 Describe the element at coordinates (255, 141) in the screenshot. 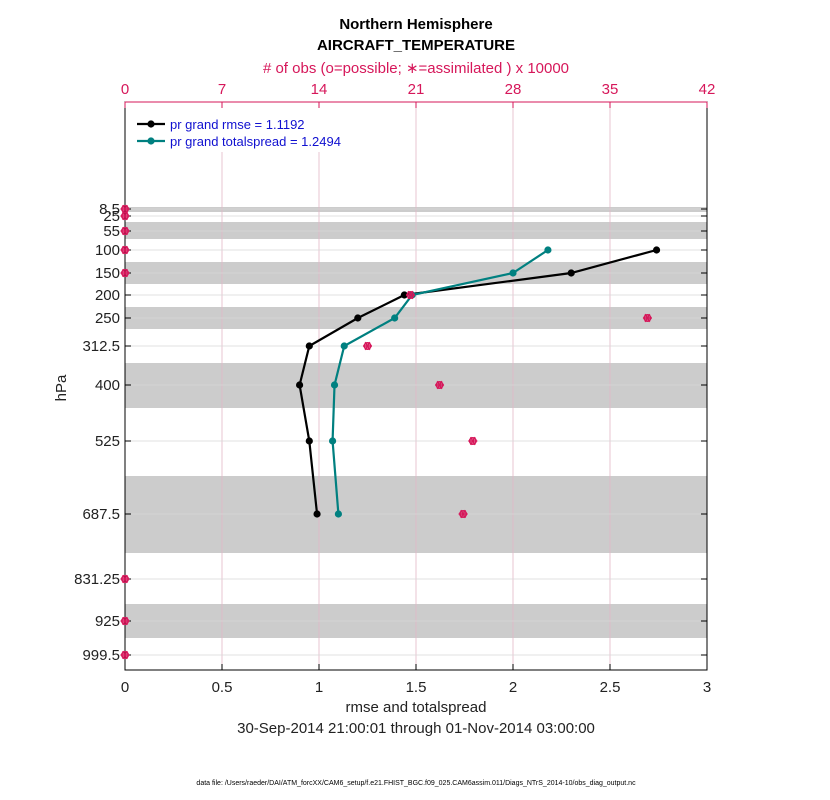

I see `legend-totalspread: pr grand totalspread = 1.2494` at that location.